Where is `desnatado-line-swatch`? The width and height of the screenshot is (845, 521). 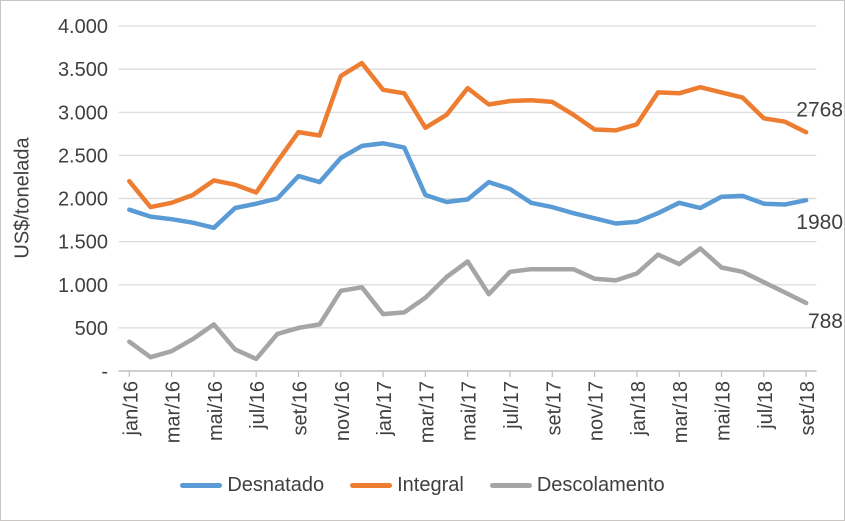 desnatado-line-swatch is located at coordinates (201, 485).